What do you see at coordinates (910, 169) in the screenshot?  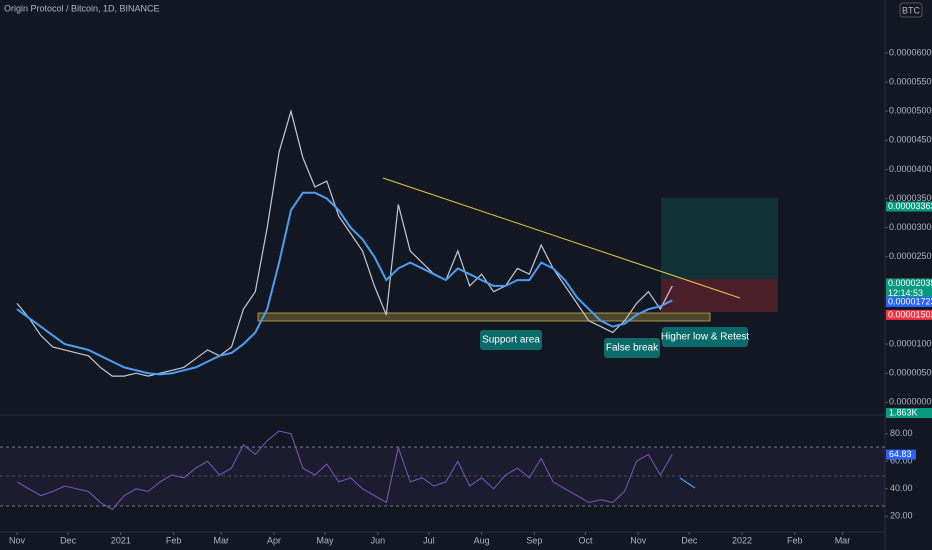 I see `y-tick-label: 0.00004000` at bounding box center [910, 169].